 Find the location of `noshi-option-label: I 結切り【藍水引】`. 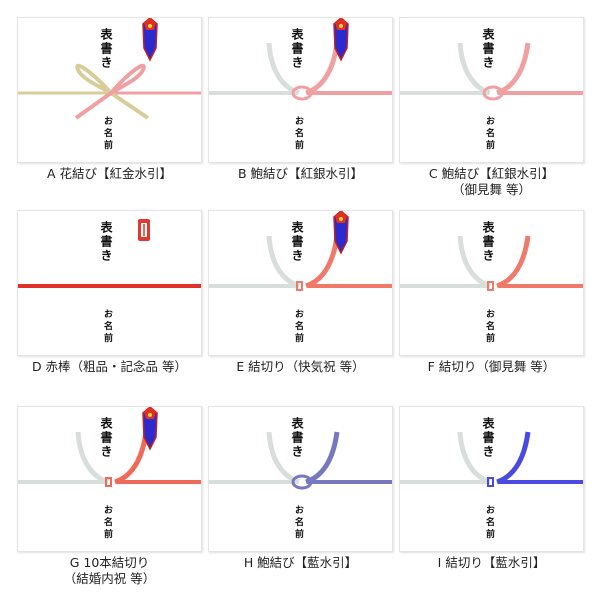

noshi-option-label: I 結切り【藍水引】 is located at coordinates (491, 563).